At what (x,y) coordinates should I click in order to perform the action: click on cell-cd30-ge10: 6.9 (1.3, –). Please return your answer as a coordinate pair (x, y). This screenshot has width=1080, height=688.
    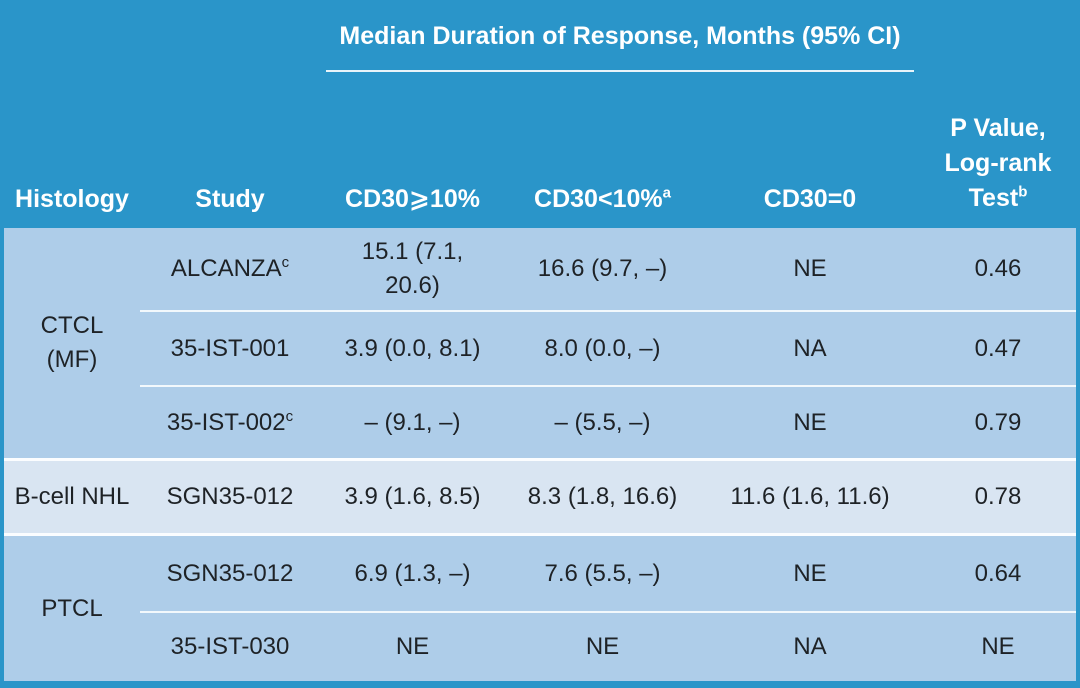
    Looking at the image, I should click on (412, 572).